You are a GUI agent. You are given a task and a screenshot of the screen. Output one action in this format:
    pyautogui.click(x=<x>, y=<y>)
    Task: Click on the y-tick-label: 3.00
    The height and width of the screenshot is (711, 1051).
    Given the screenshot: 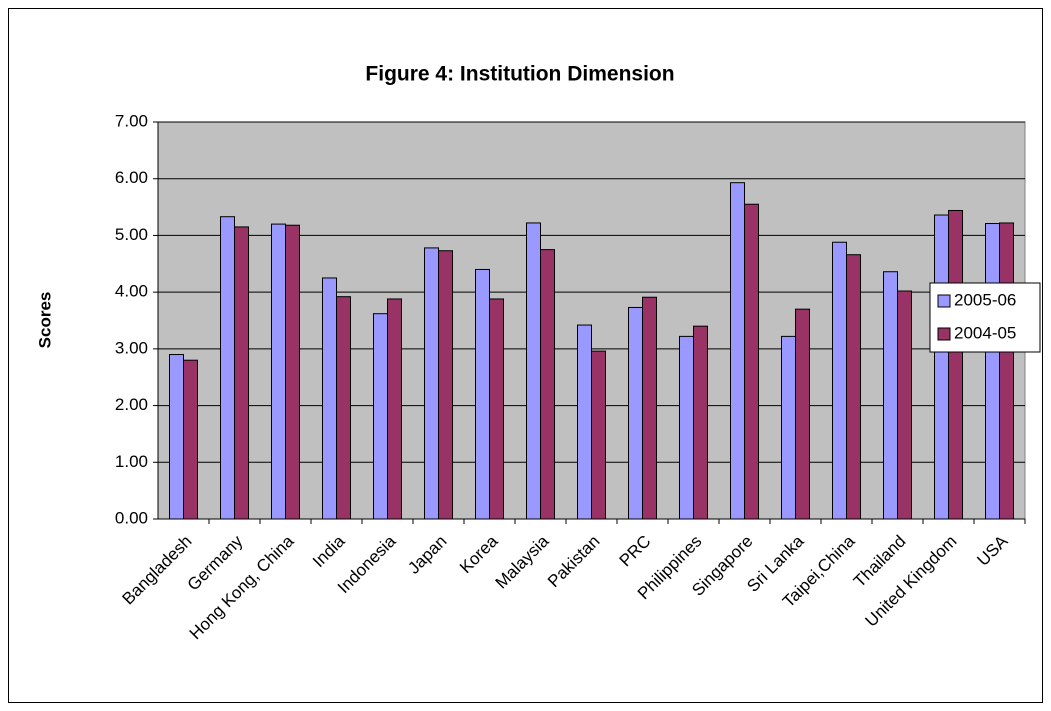 What is the action you would take?
    pyautogui.click(x=131, y=347)
    